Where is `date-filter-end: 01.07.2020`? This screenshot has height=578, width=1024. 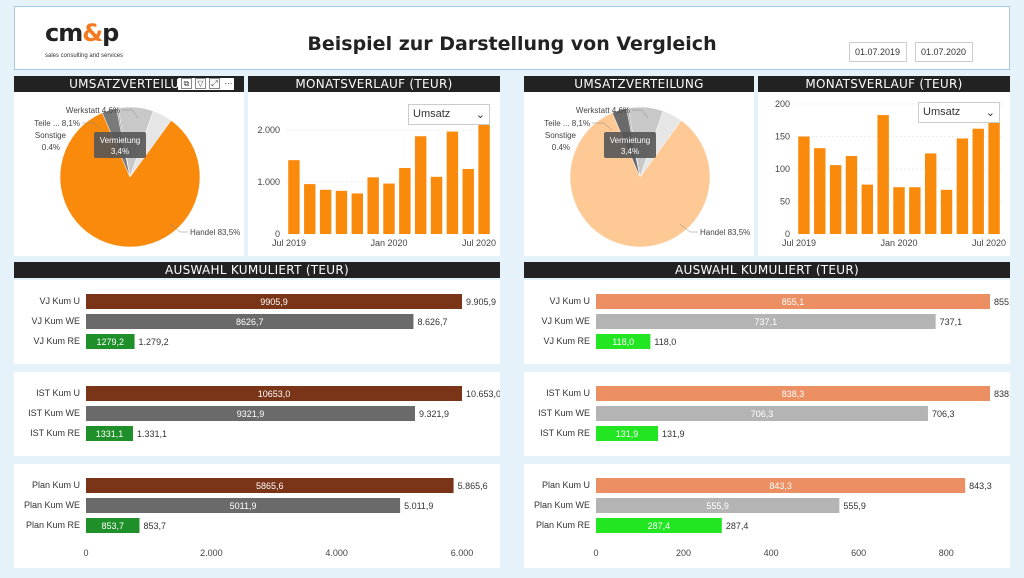 date-filter-end: 01.07.2020 is located at coordinates (944, 52).